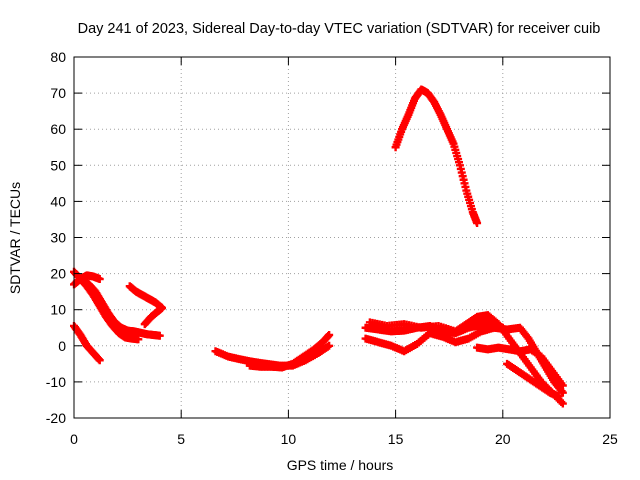 The image size is (640, 480). I want to click on y-axis-label: SDTVAR / TECUs, so click(15, 238).